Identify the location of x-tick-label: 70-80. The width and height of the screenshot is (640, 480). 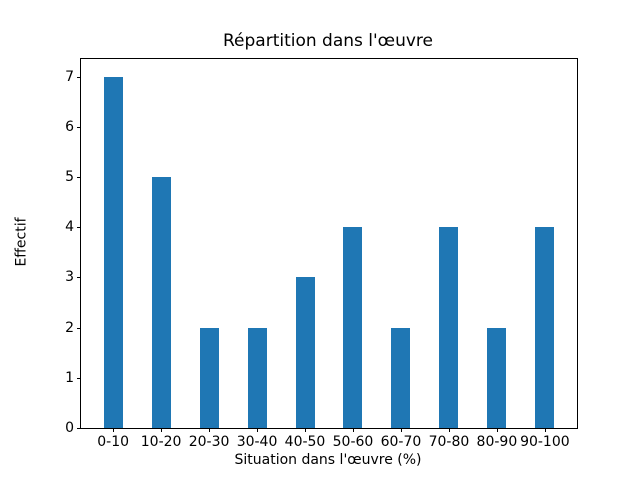
(449, 442).